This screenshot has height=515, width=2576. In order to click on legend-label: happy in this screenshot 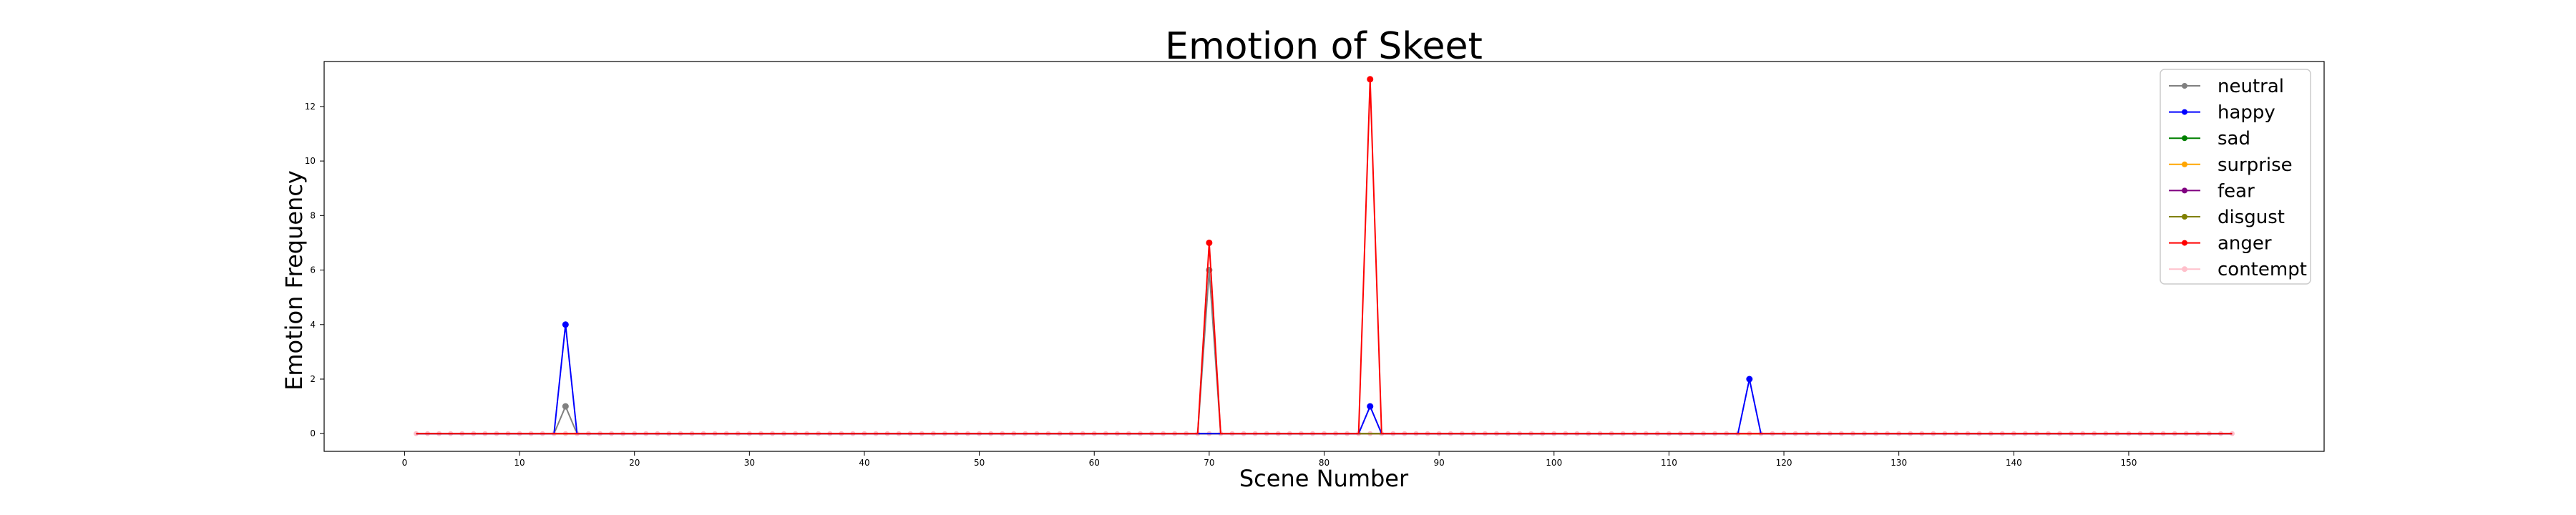, I will do `click(2246, 113)`.